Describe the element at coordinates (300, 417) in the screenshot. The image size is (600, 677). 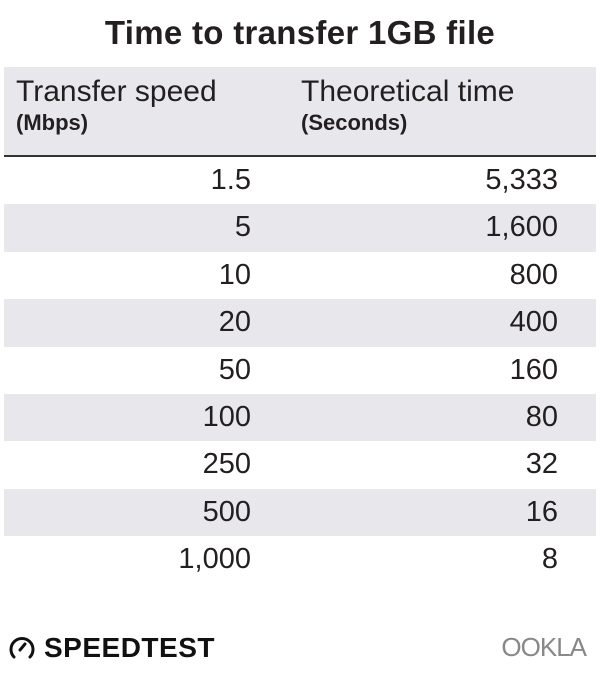
I see `table-row: 100 80` at that location.